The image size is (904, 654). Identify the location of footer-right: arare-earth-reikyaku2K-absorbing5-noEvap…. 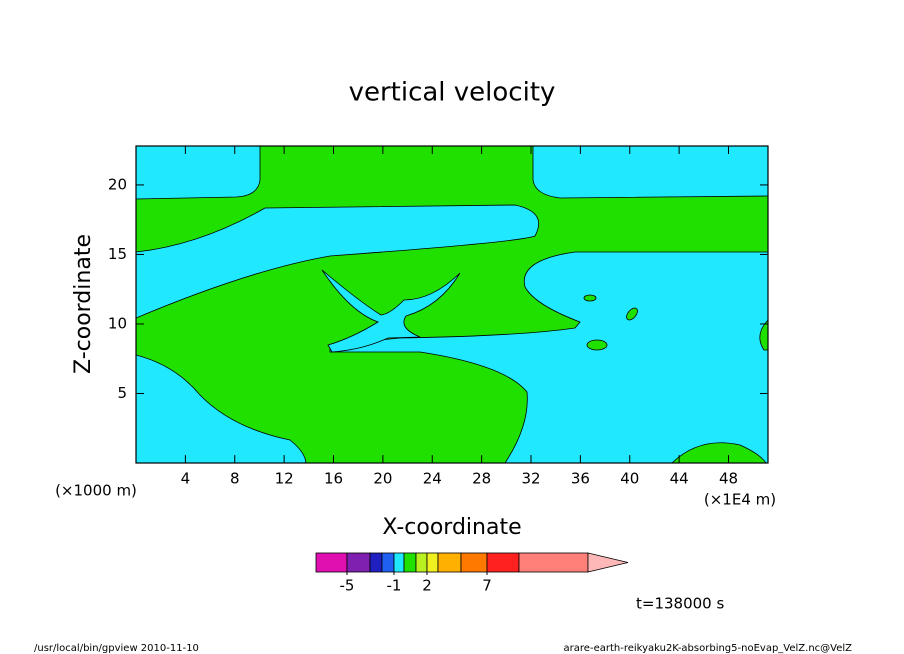
(708, 648).